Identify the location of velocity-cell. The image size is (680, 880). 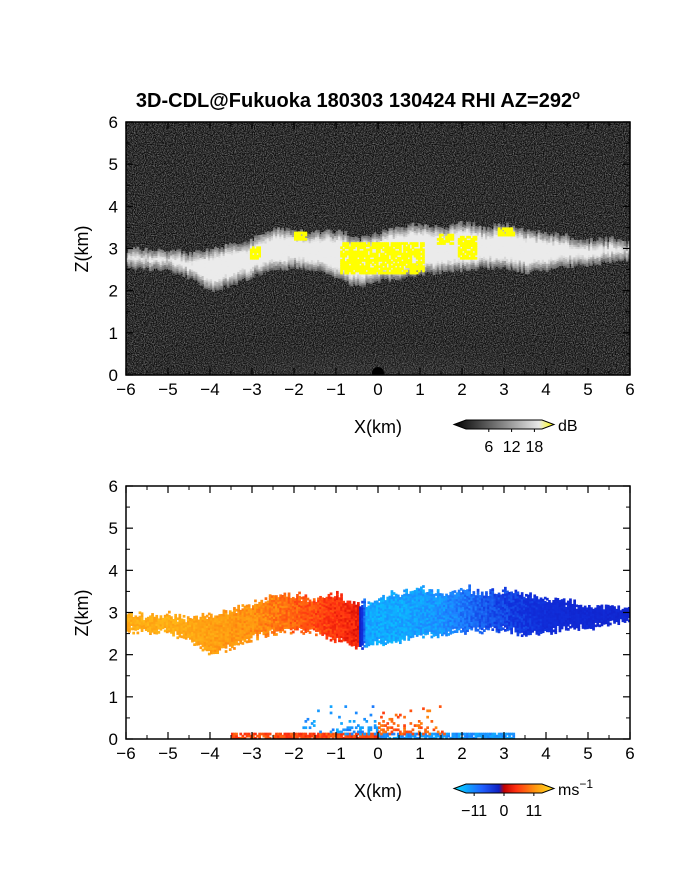
(142, 630).